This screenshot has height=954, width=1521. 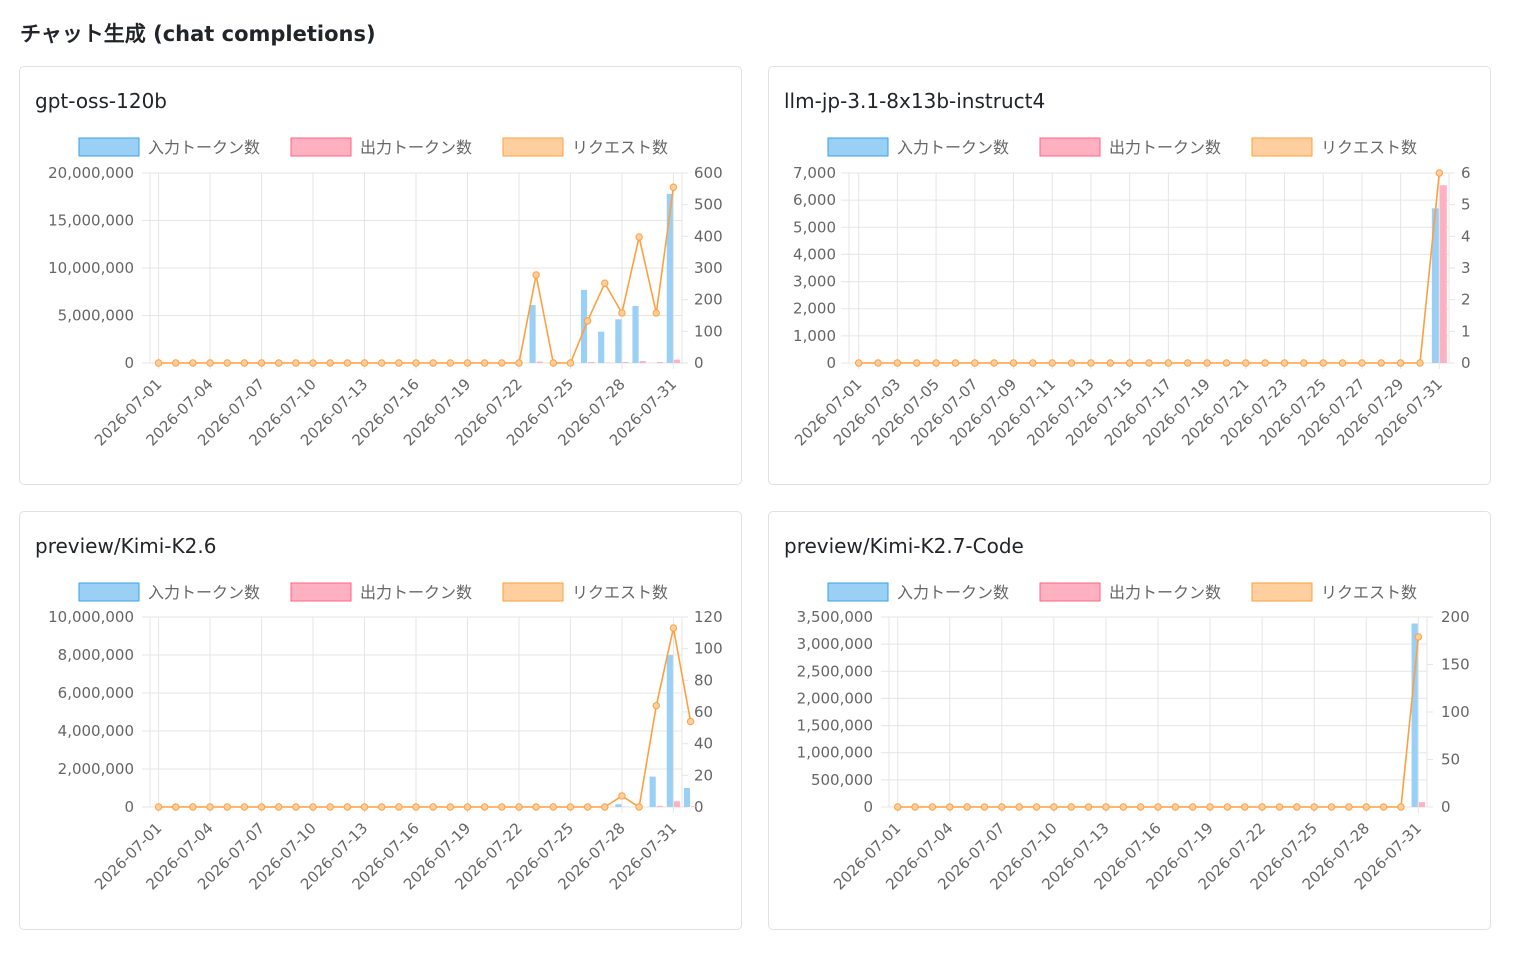 What do you see at coordinates (814, 254) in the screenshot?
I see `y-tick-label-left: 4,000` at bounding box center [814, 254].